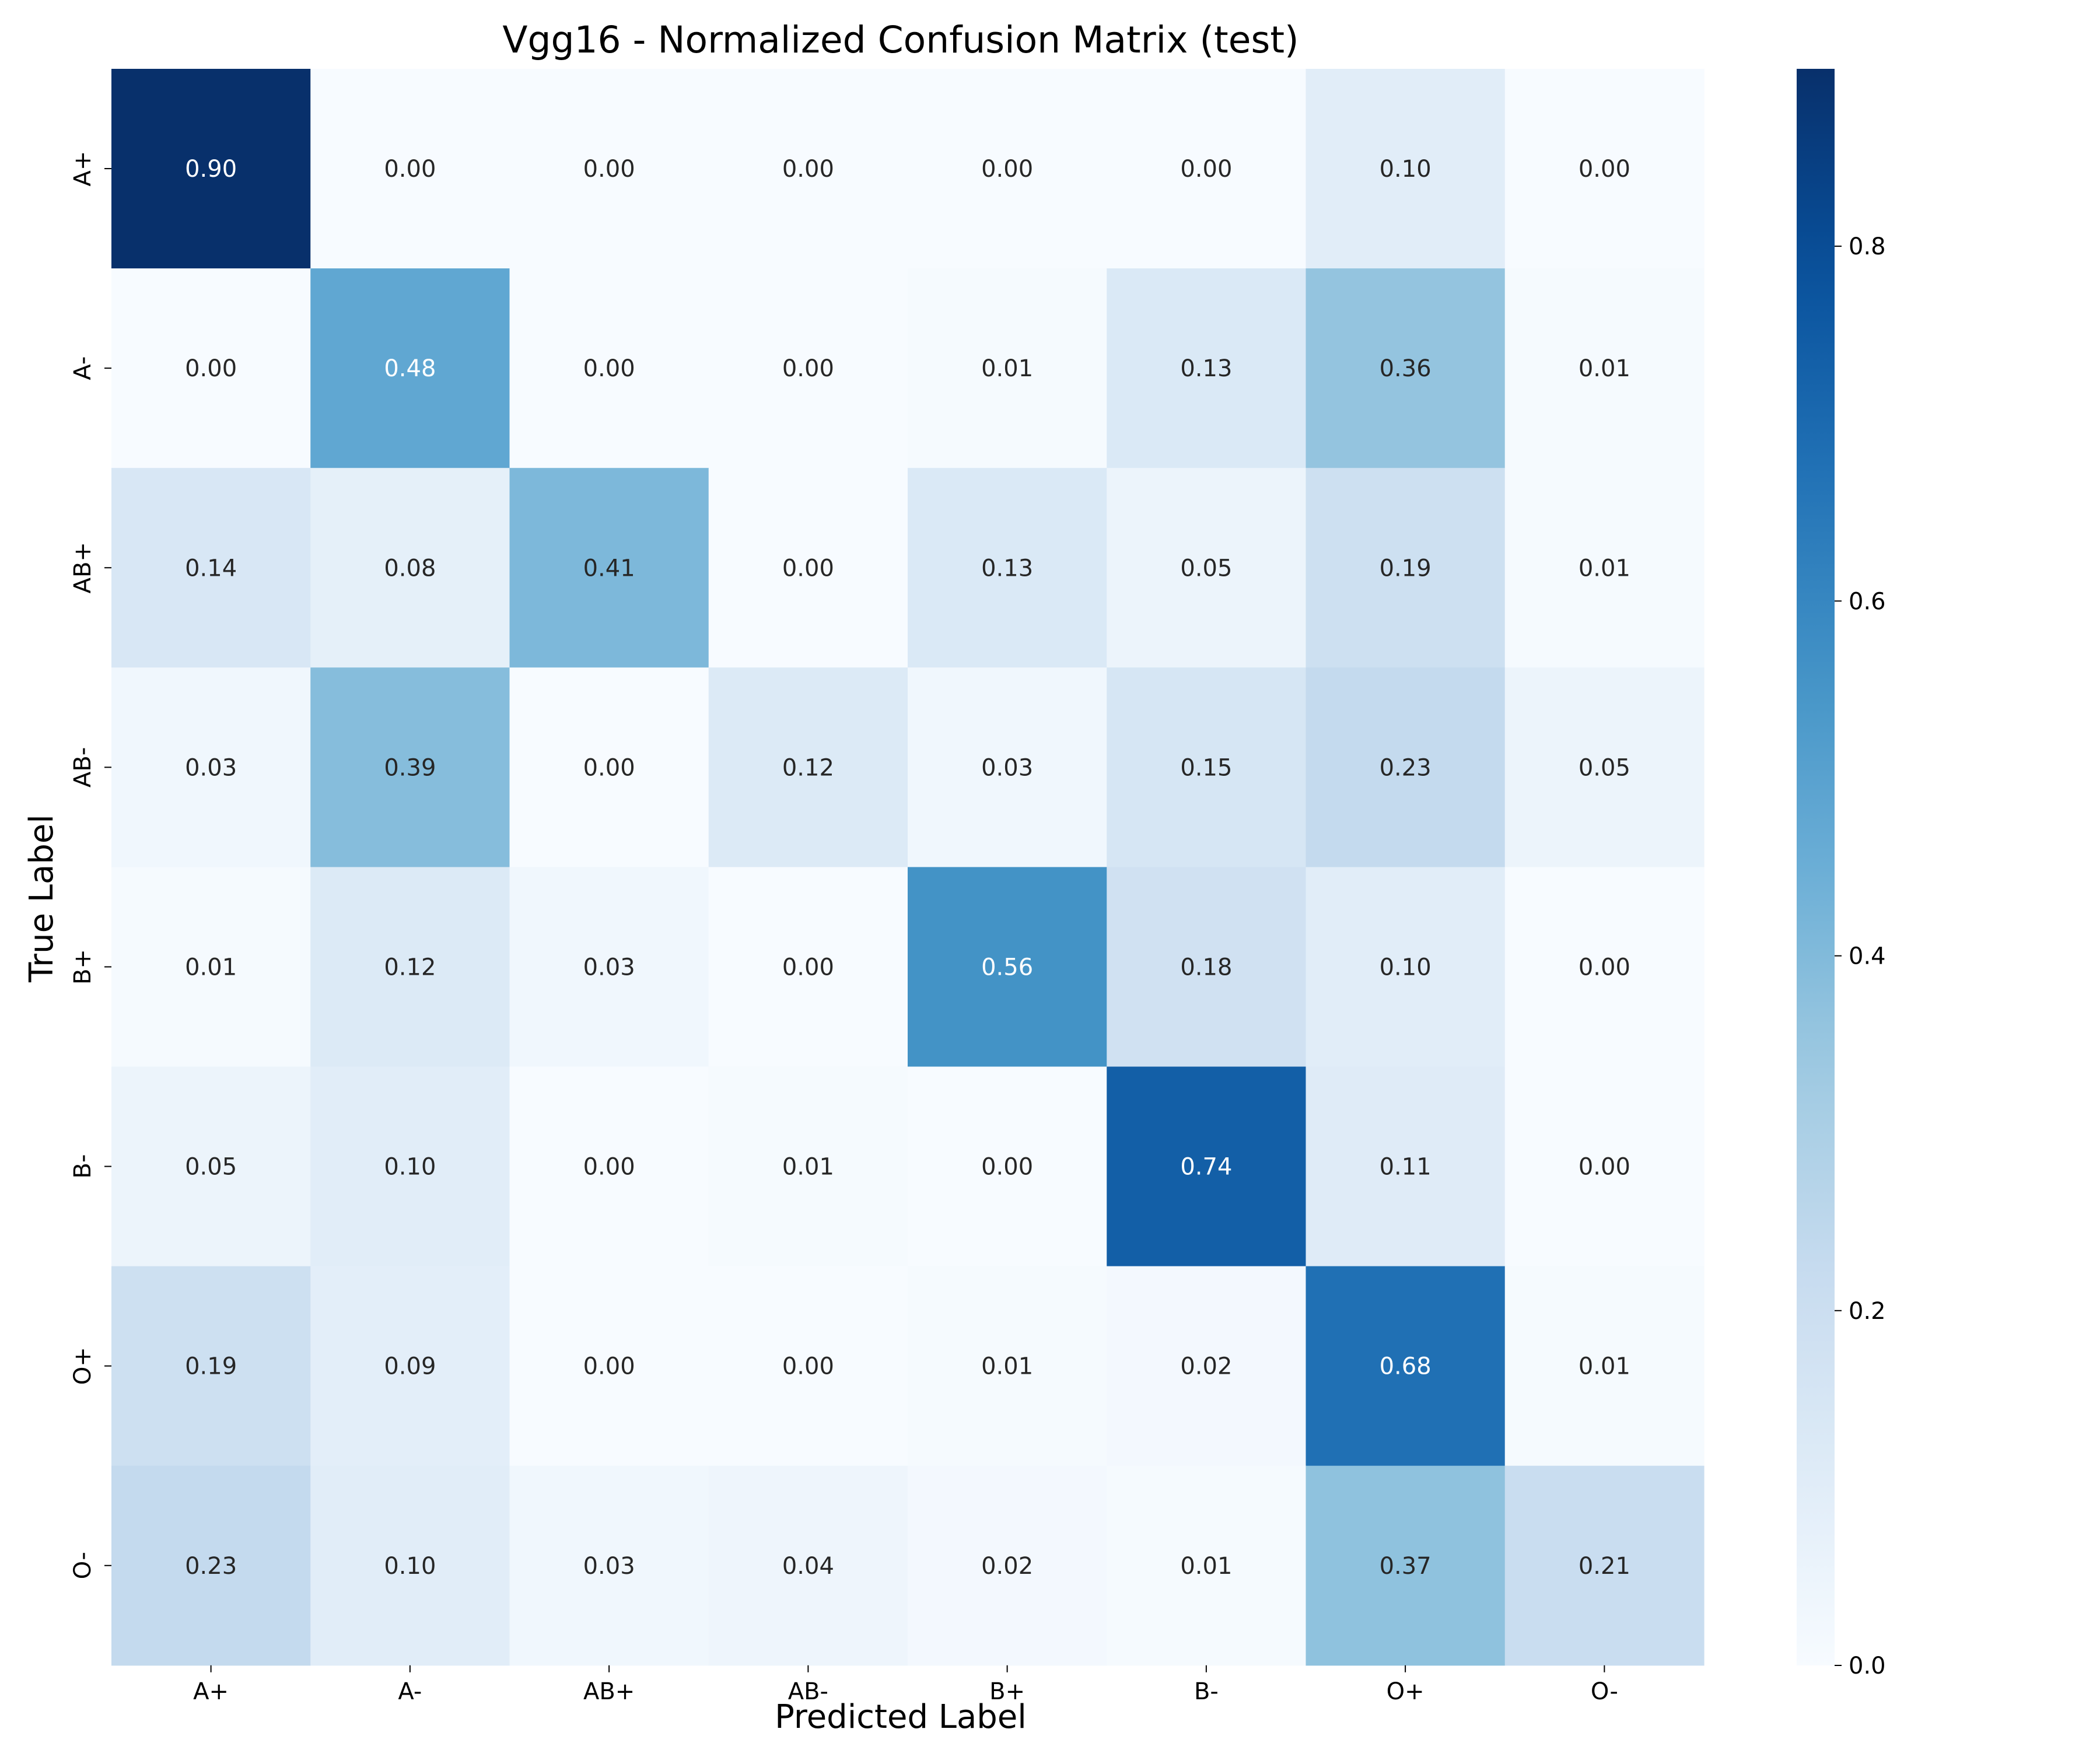  What do you see at coordinates (82, 1166) in the screenshot?
I see `y-tick-label: B-` at bounding box center [82, 1166].